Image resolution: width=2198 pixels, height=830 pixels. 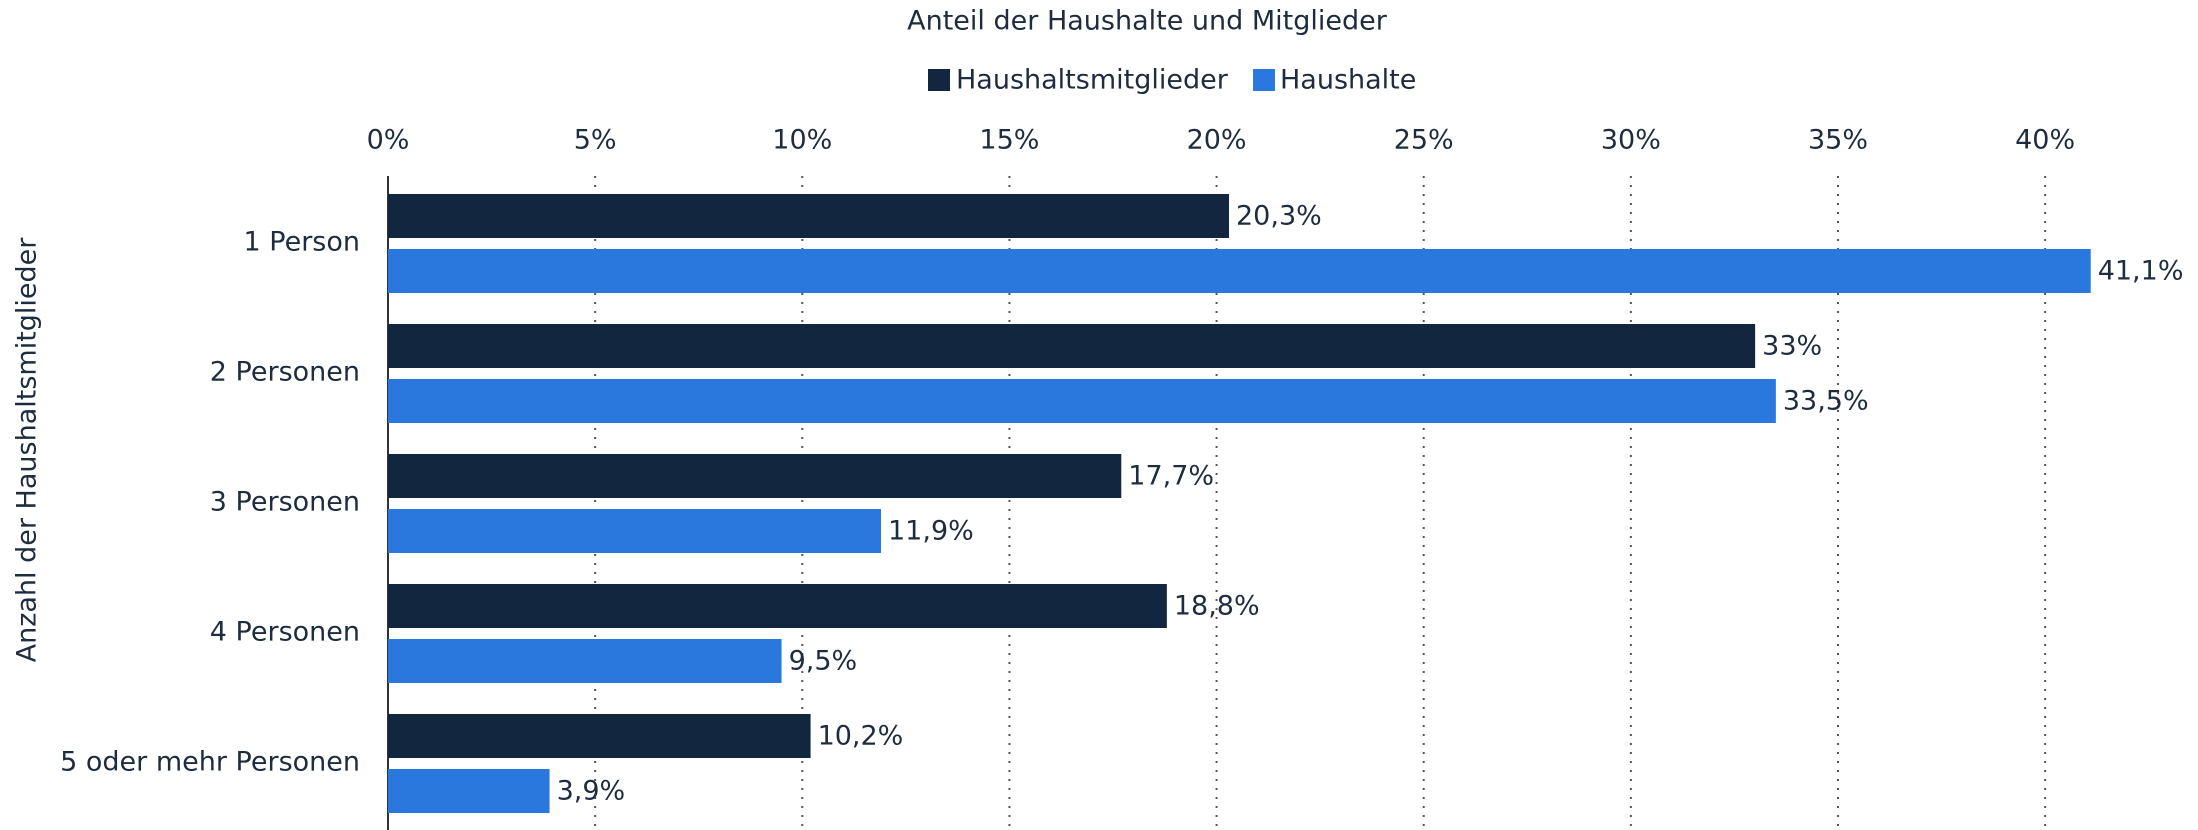 I want to click on y-tick-label: 4 Personen, so click(x=285, y=632).